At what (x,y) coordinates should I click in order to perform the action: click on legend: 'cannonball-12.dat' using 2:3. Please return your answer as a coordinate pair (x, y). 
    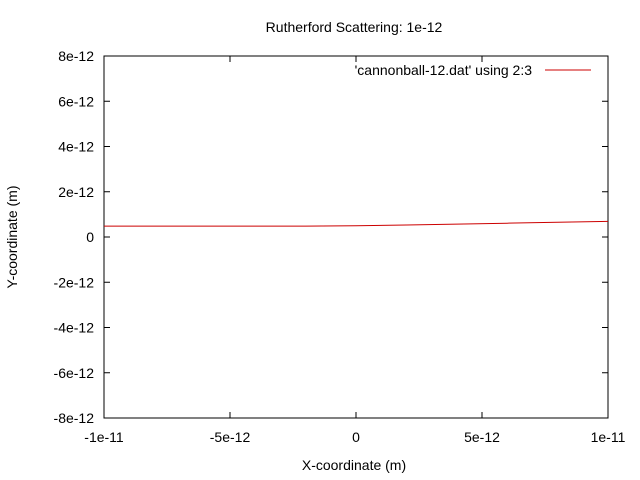
    Looking at the image, I should click on (473, 70).